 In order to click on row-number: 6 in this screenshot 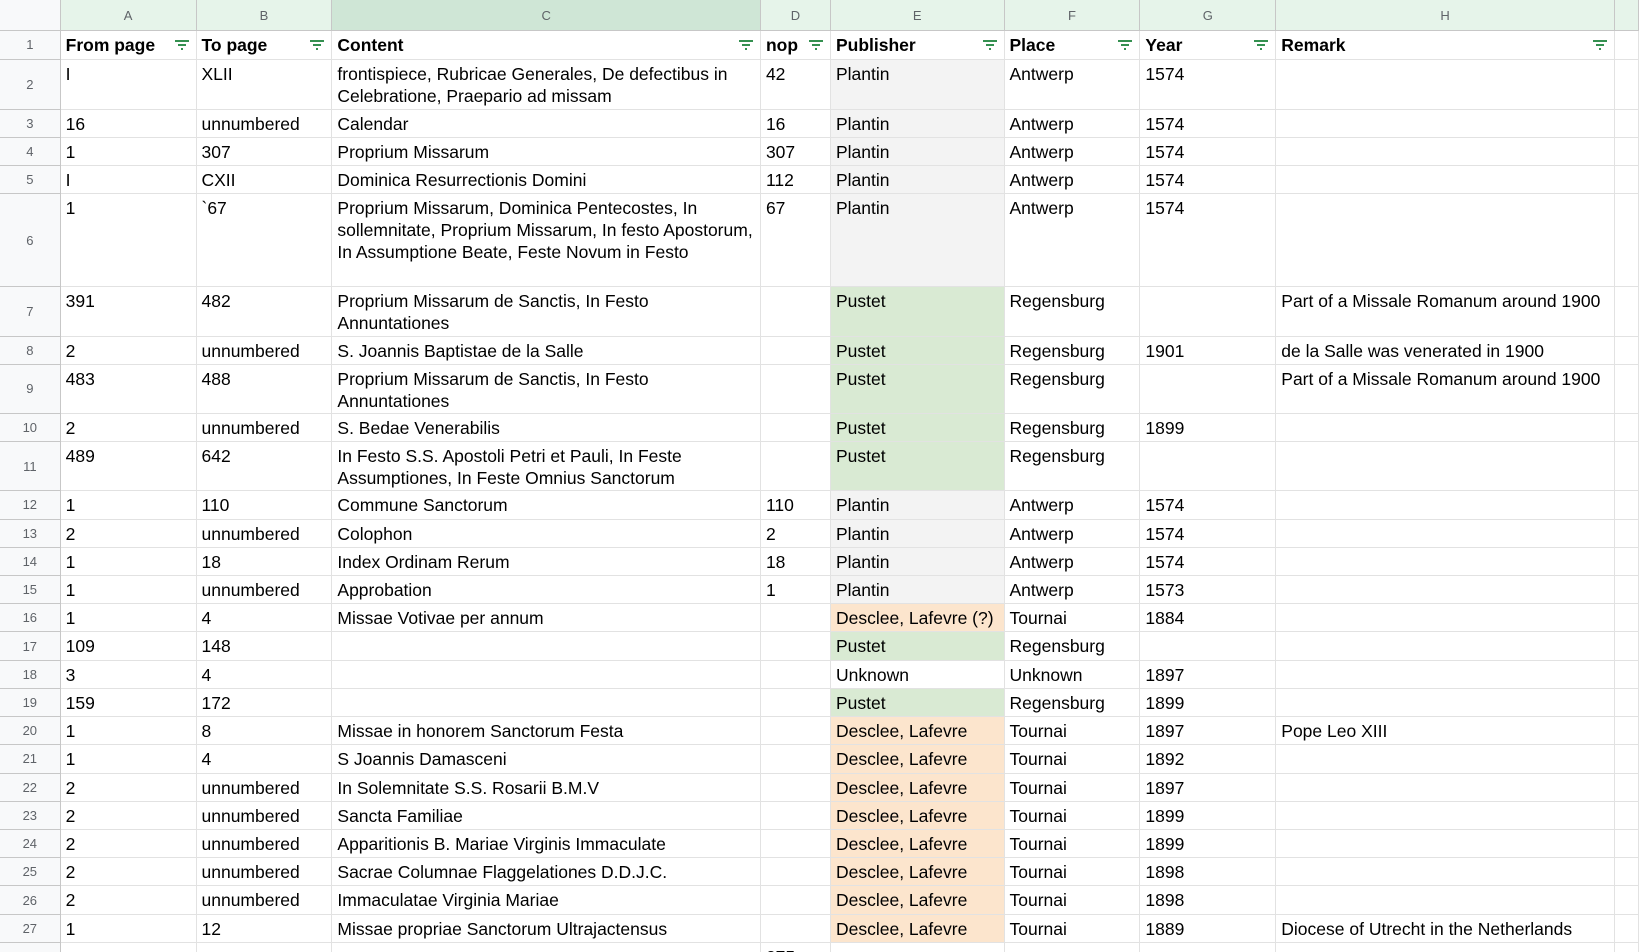, I will do `click(30, 241)`.